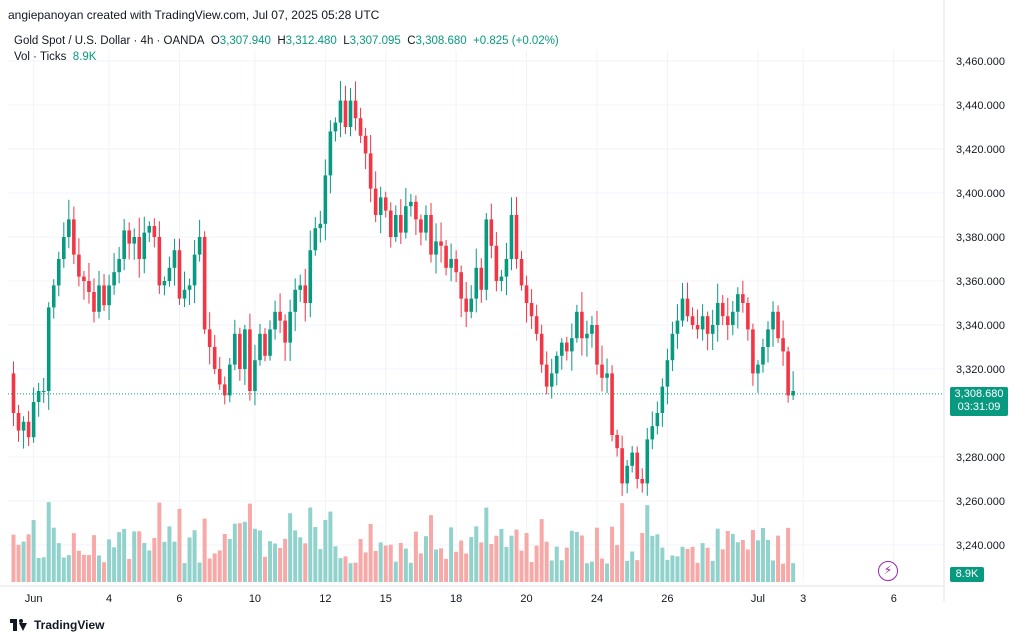 The height and width of the screenshot is (642, 1024). I want to click on x-tick-label: 10, so click(255, 599).